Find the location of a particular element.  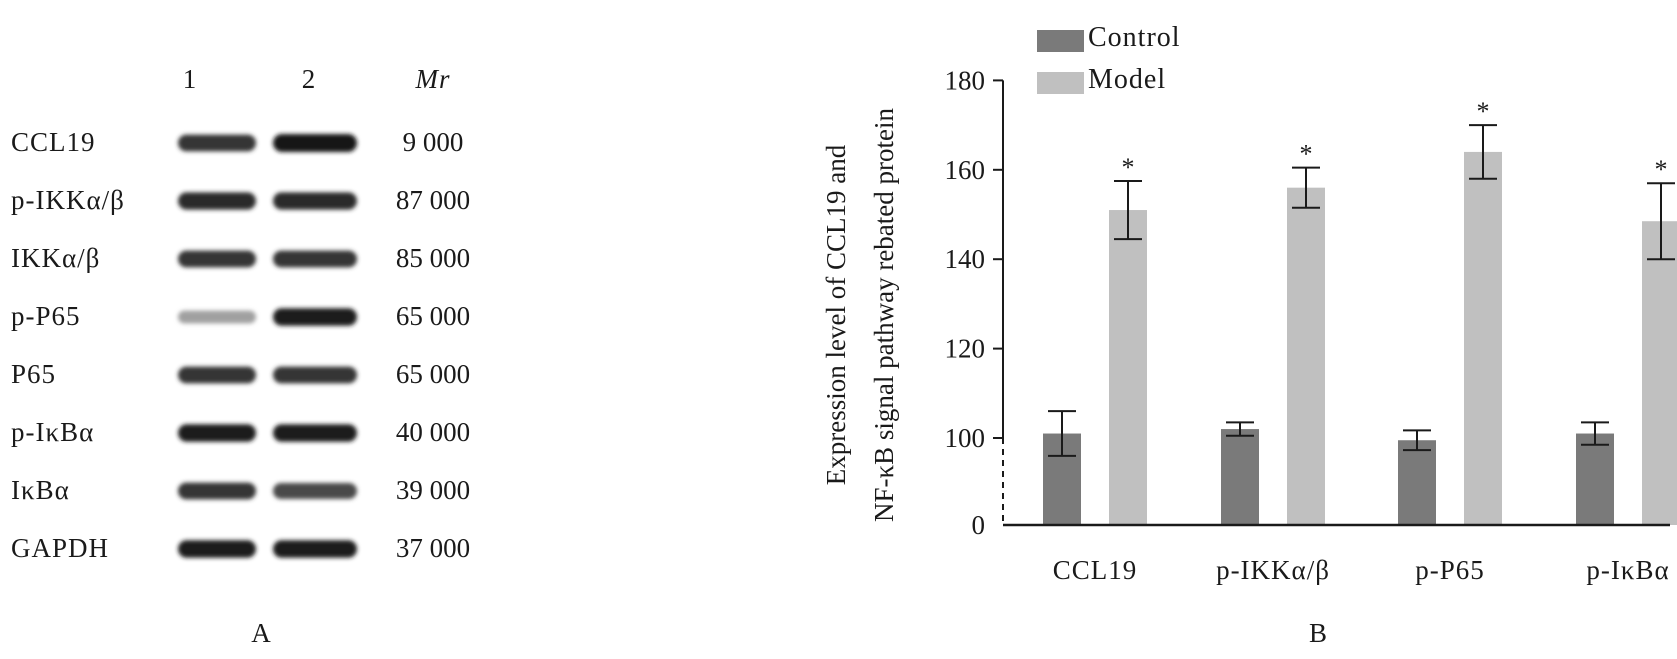

blot-row-mr: 40 000 is located at coordinates (433, 432).